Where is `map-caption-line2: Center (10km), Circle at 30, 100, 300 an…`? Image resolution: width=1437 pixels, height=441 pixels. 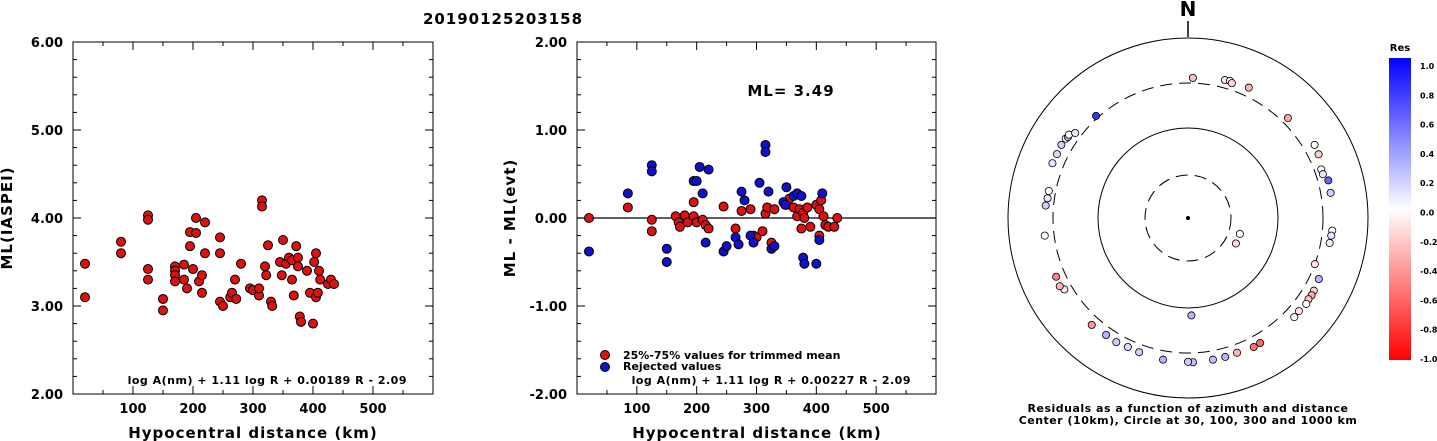 map-caption-line2: Center (10km), Circle at 30, 100, 300 an… is located at coordinates (1188, 420).